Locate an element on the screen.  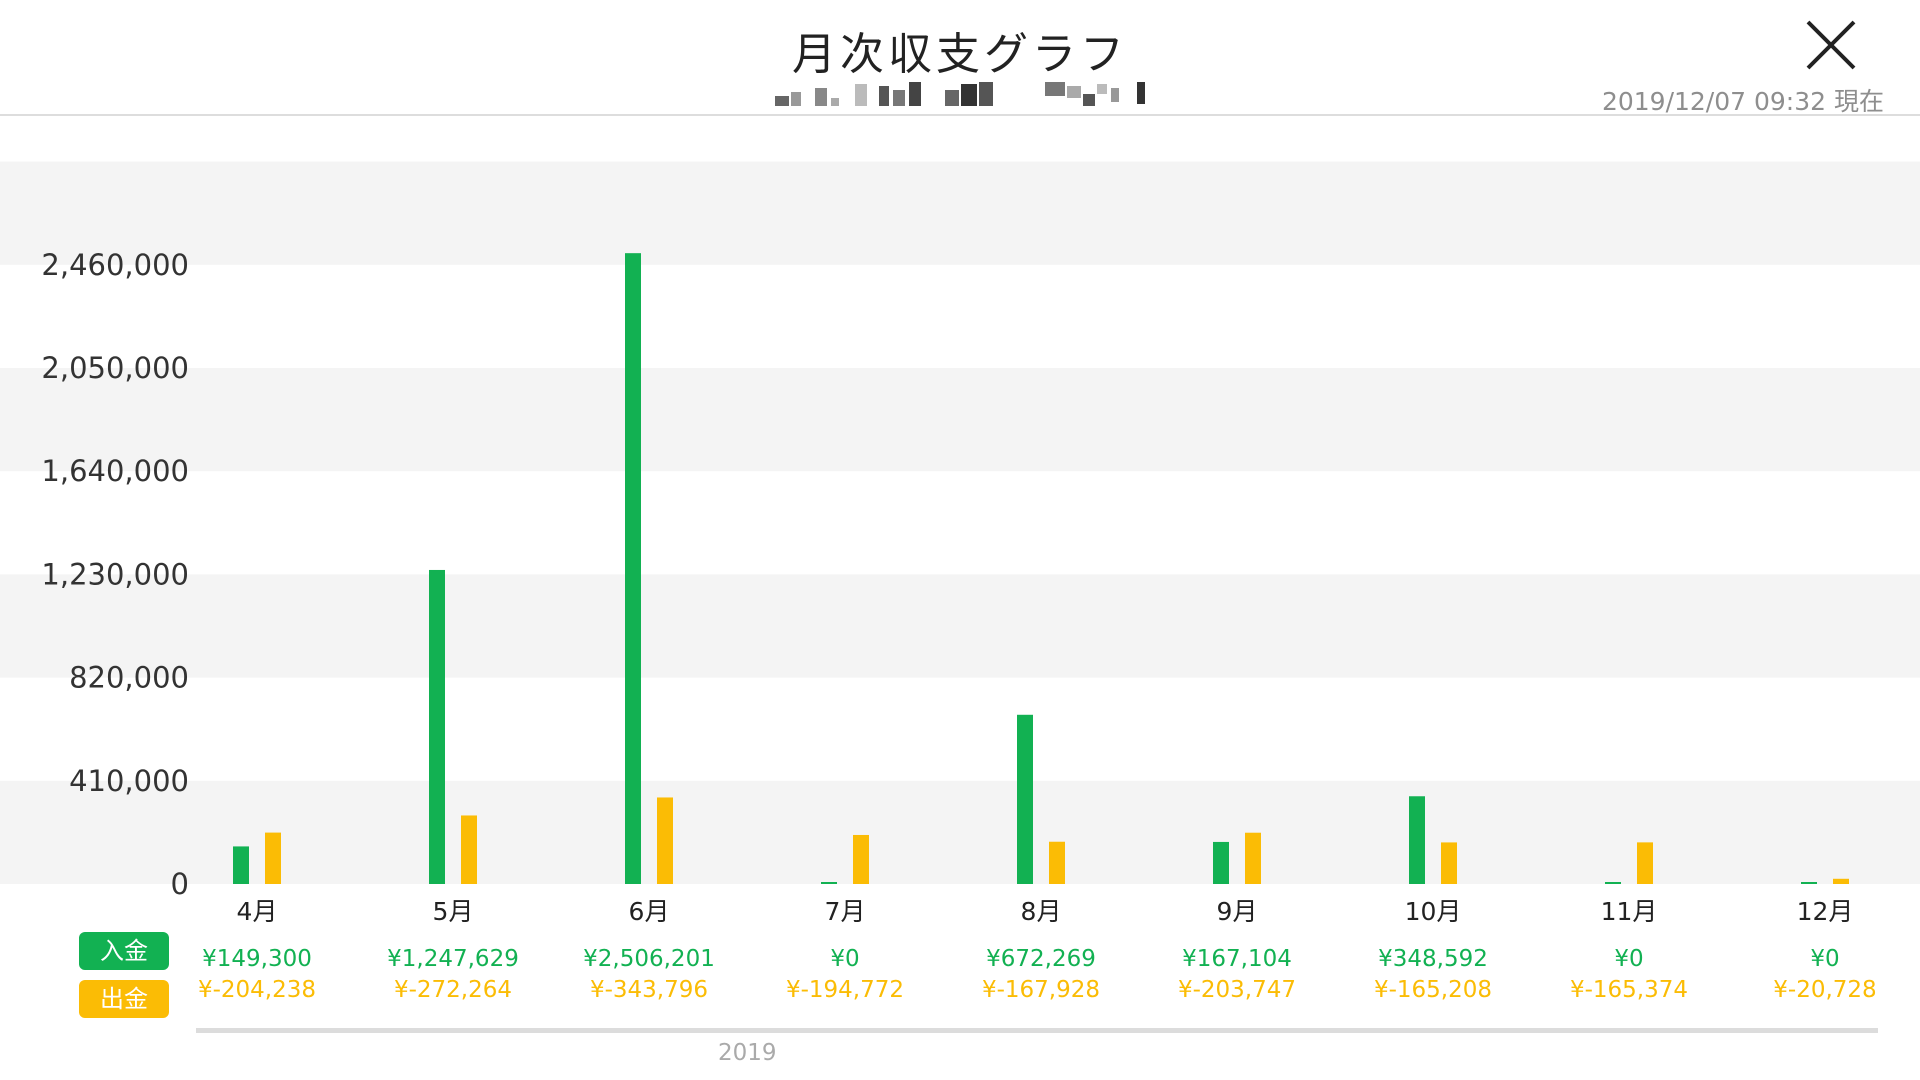
y-tick-label: 0 is located at coordinates (180, 884).